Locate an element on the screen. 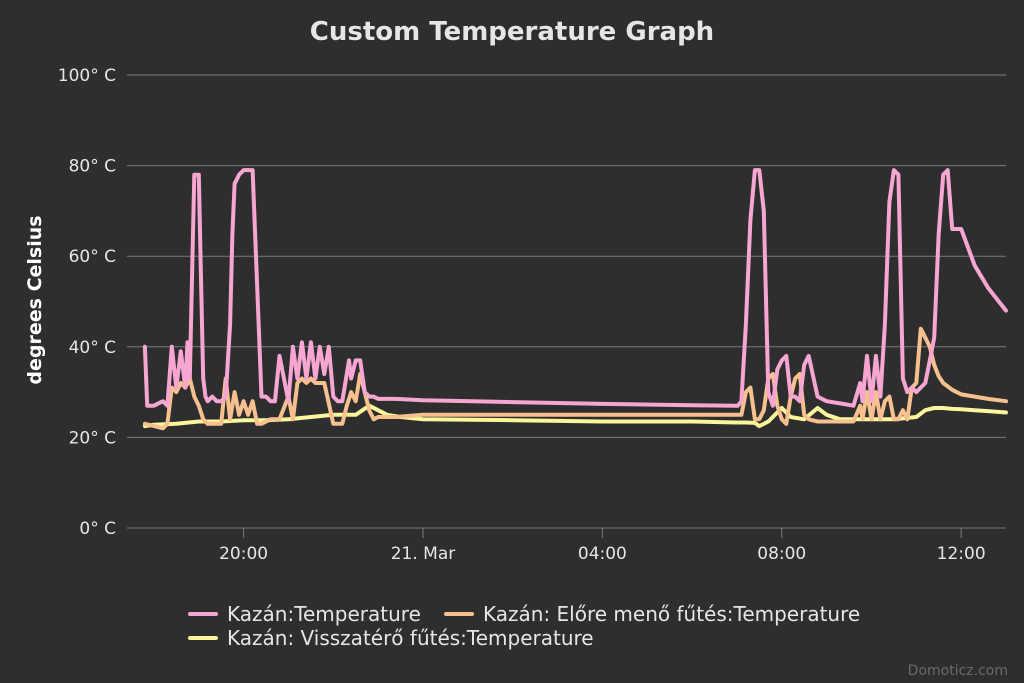 This screenshot has height=683, width=1024. y-tick-label: 60° C is located at coordinates (92, 257).